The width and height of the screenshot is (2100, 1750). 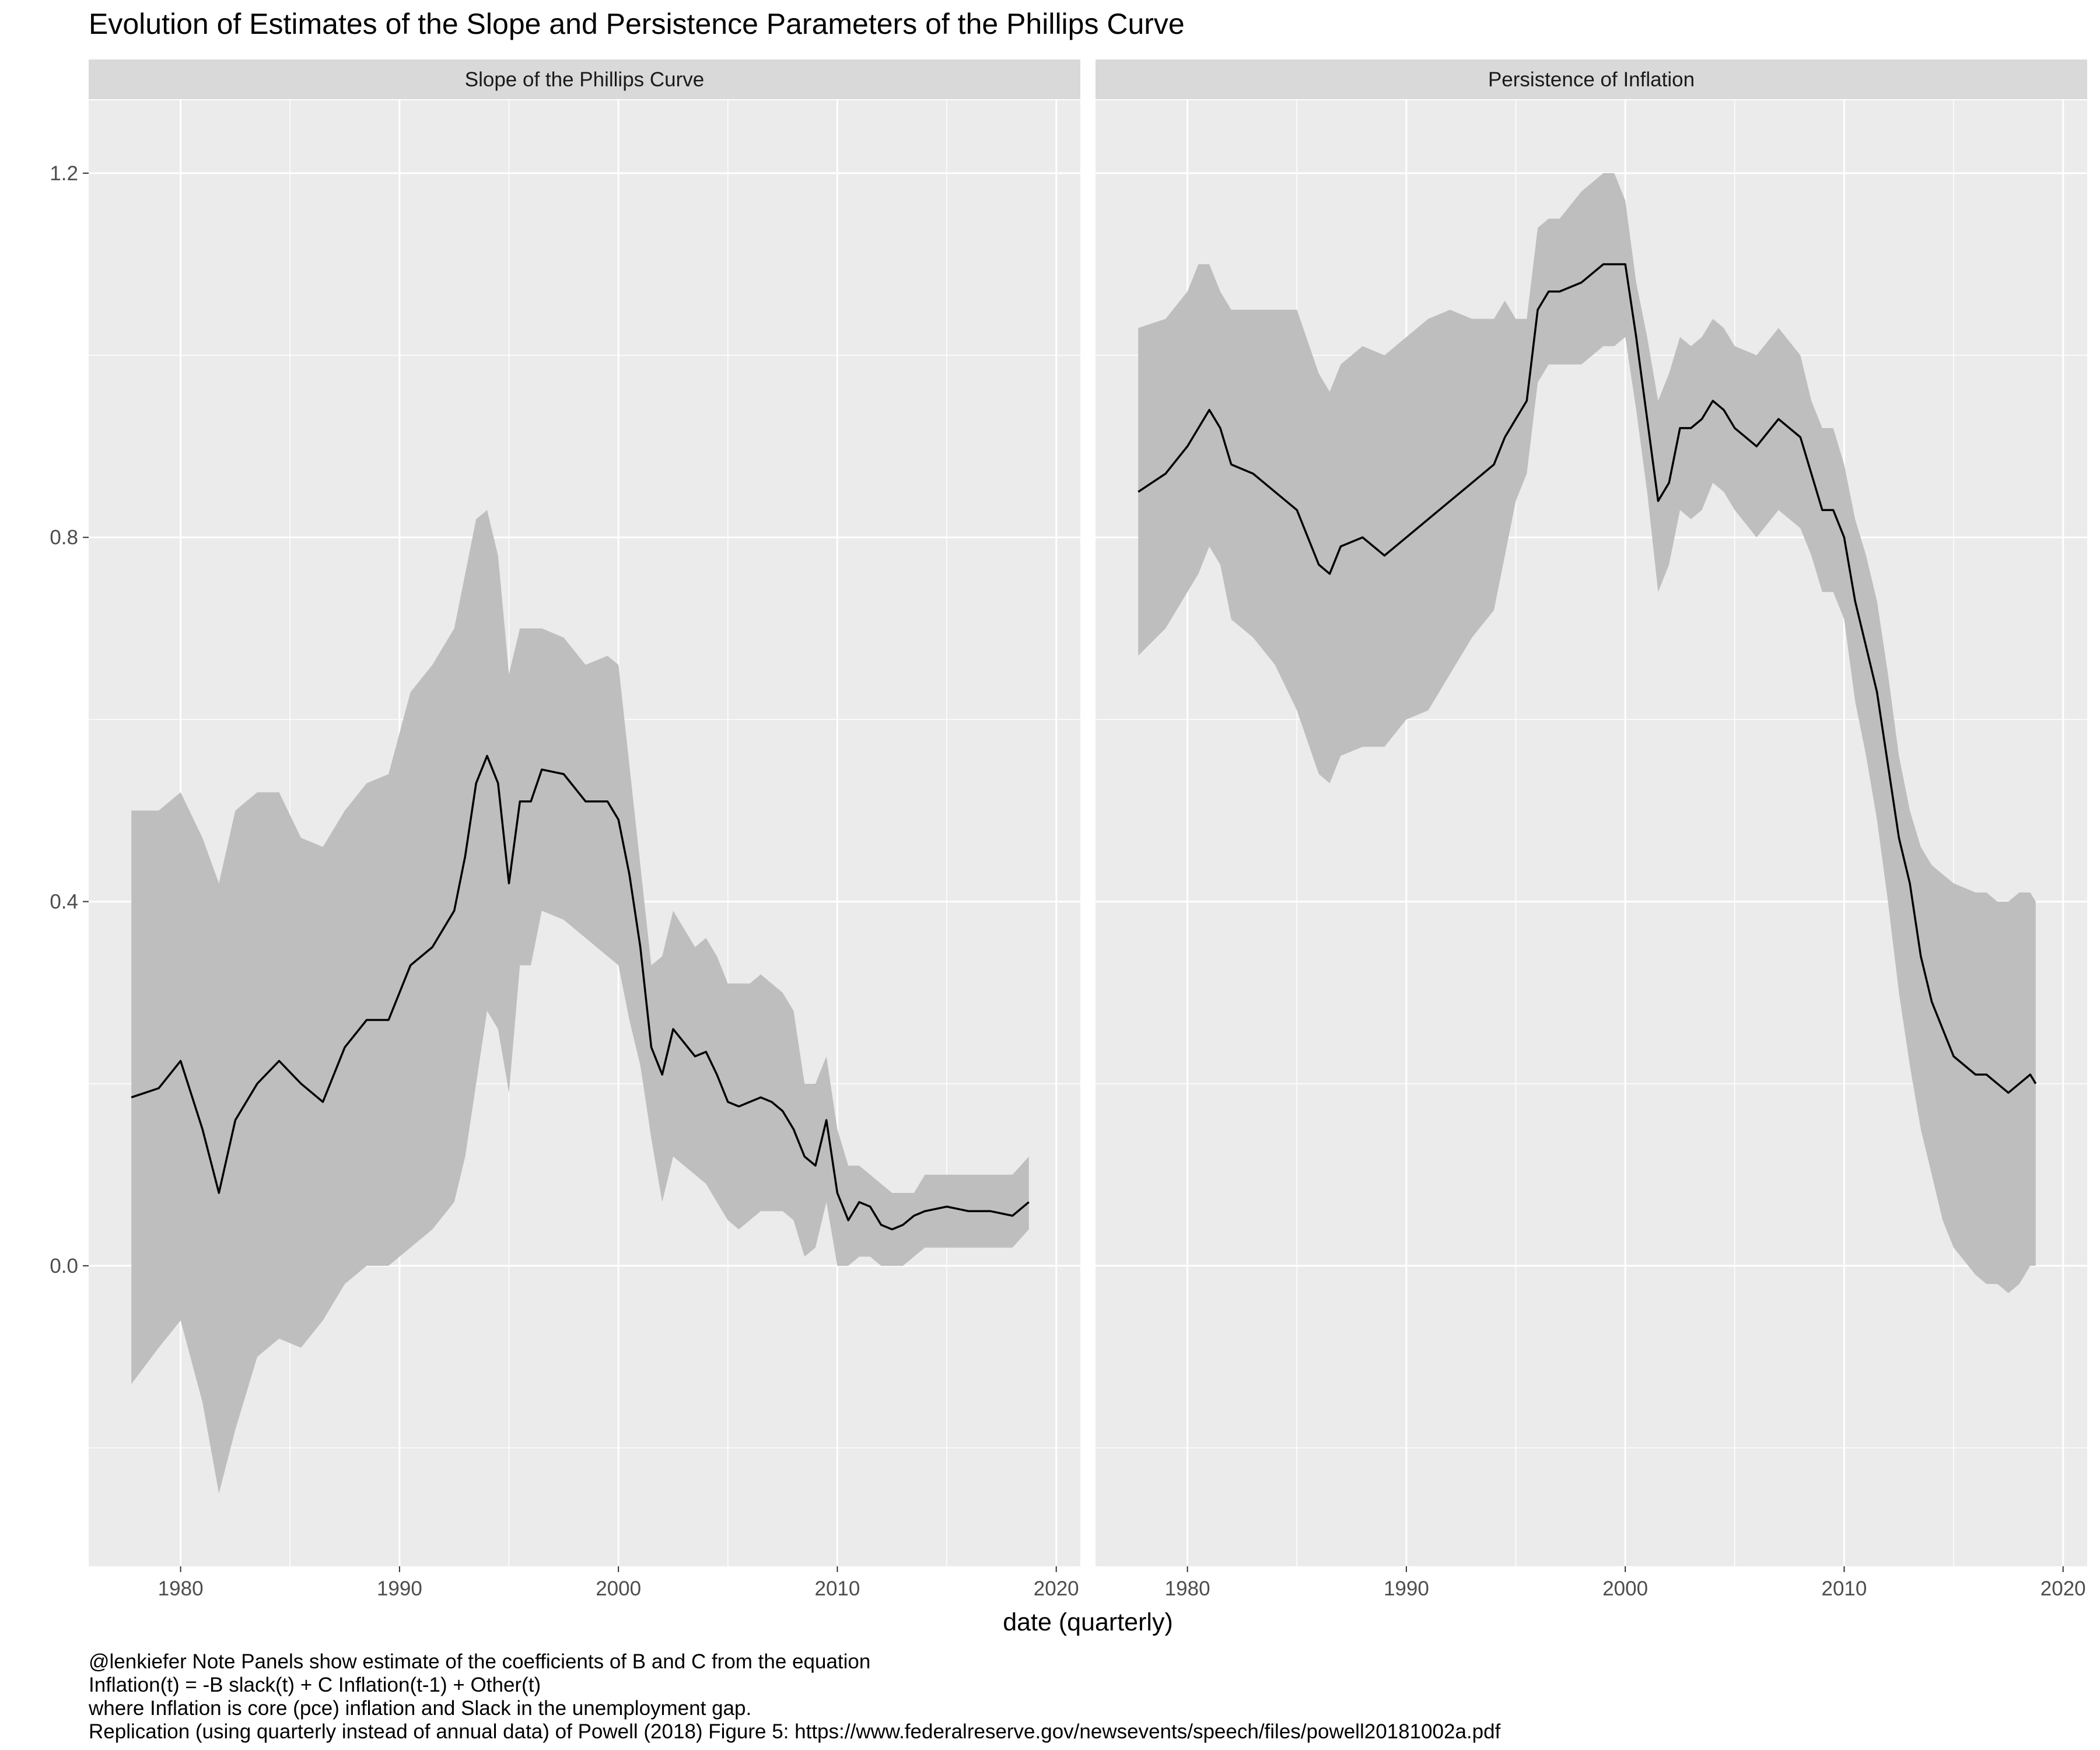 I want to click on panel-strip-label: Slope of the Phillips Curve, so click(x=585, y=79).